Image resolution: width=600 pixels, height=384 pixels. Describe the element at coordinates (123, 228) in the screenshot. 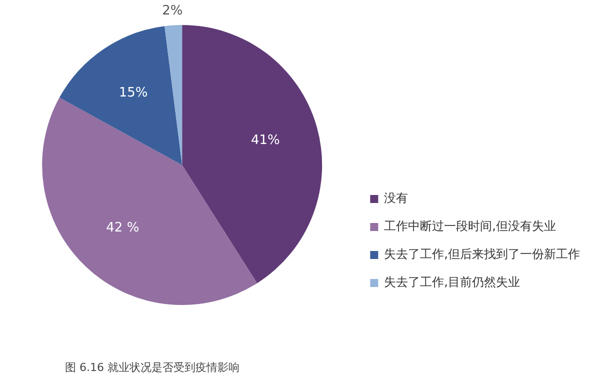

I see `data-label: 42 %` at that location.